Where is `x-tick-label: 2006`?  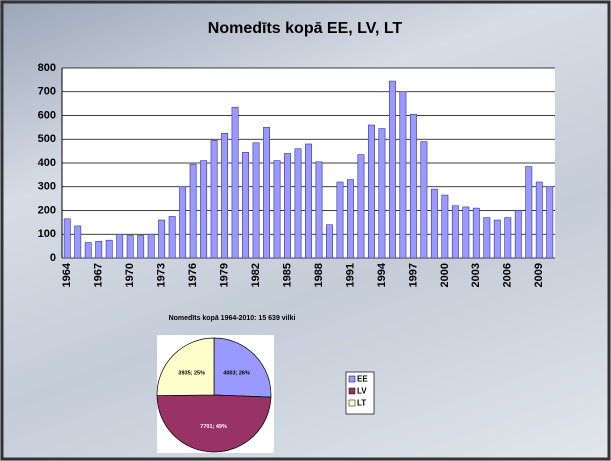
x-tick-label: 2006 is located at coordinates (508, 275).